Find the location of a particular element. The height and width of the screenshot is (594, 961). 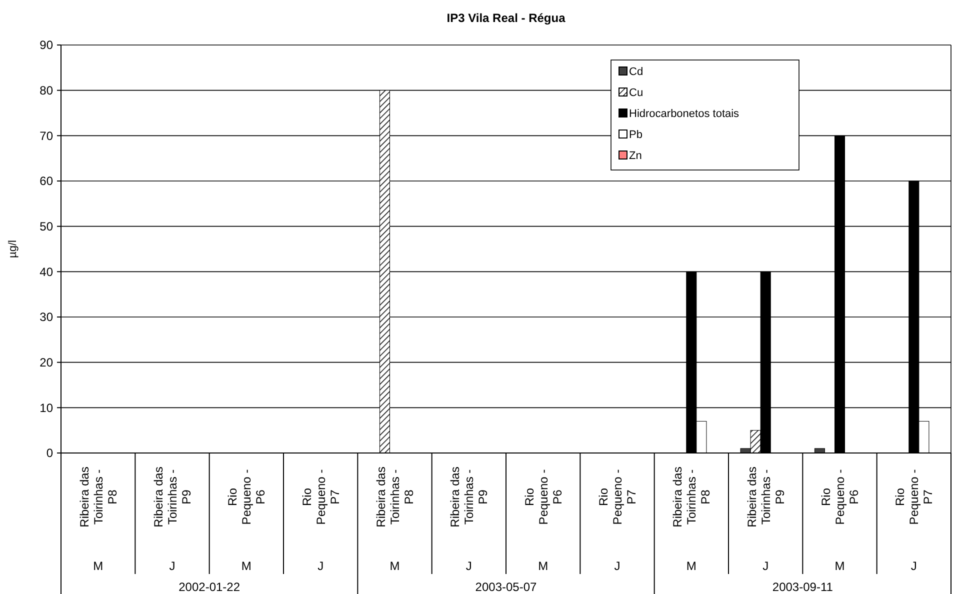

y-axis-title: µg/l is located at coordinates (13, 249).